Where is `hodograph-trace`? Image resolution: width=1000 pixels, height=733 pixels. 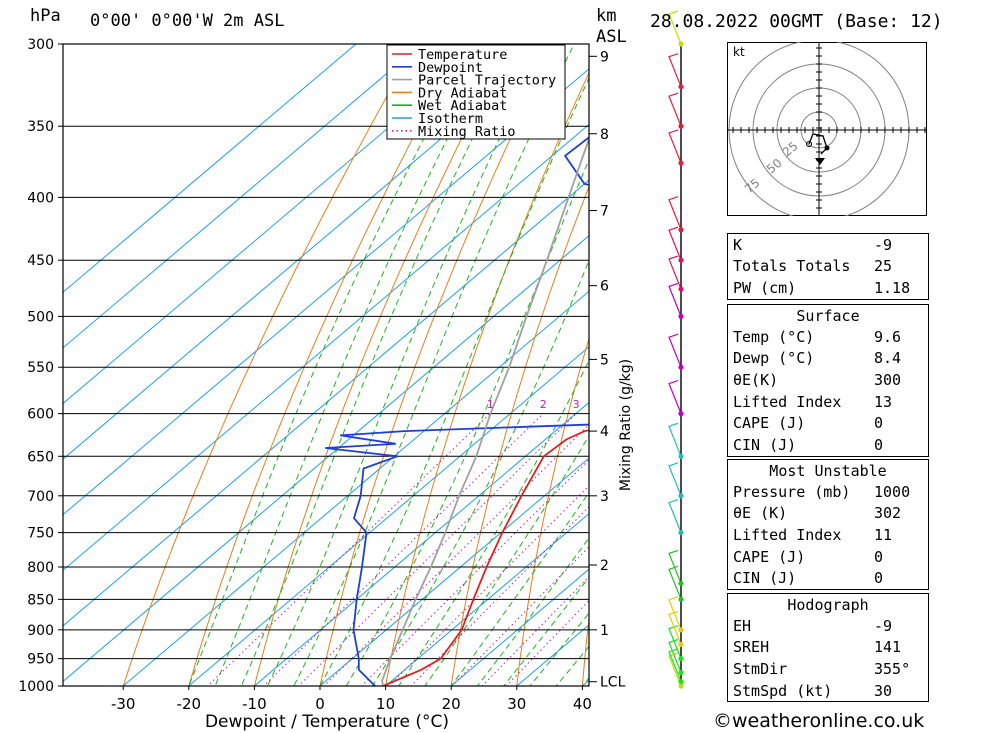 hodograph-trace is located at coordinates (818, 144).